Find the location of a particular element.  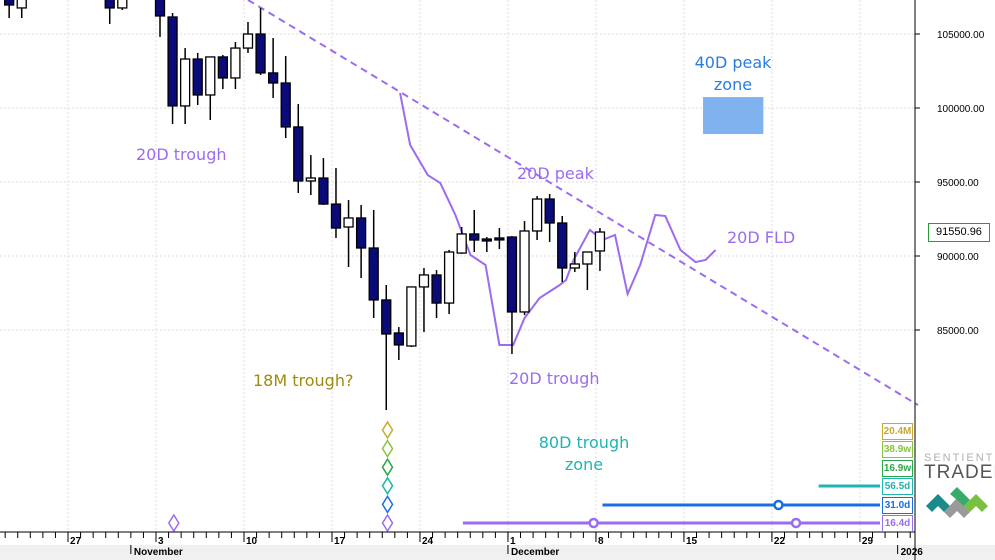

cycle-badge-31-0d: 31.0d is located at coordinates (897, 505).